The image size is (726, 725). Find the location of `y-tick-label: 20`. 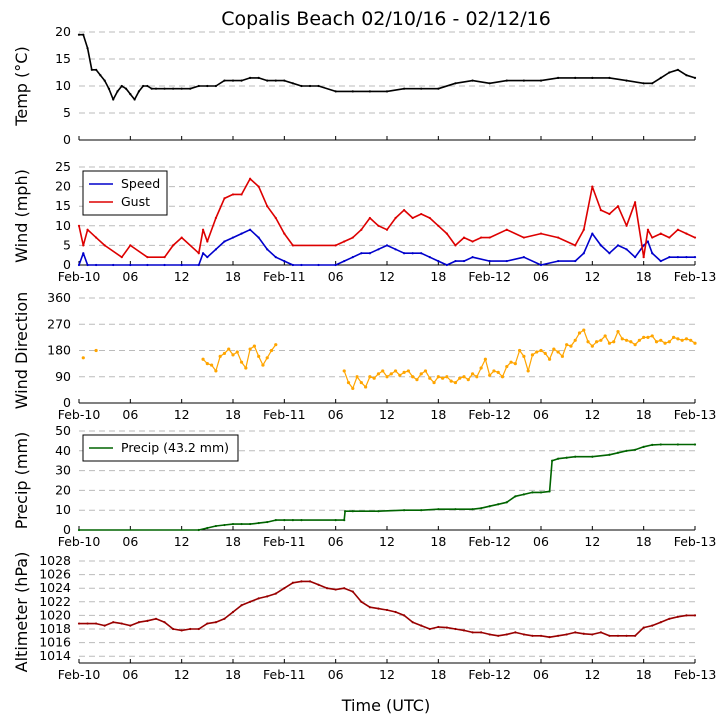

y-tick-label: 20 is located at coordinates (63, 489).